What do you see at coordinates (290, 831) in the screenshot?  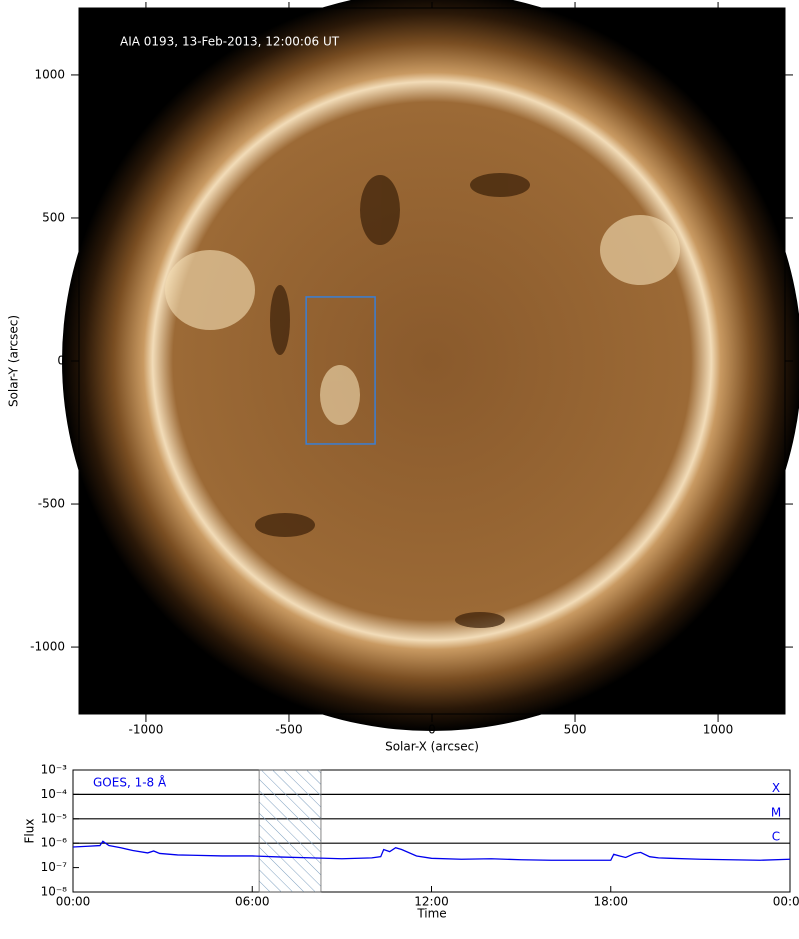 I see `highlight-region` at bounding box center [290, 831].